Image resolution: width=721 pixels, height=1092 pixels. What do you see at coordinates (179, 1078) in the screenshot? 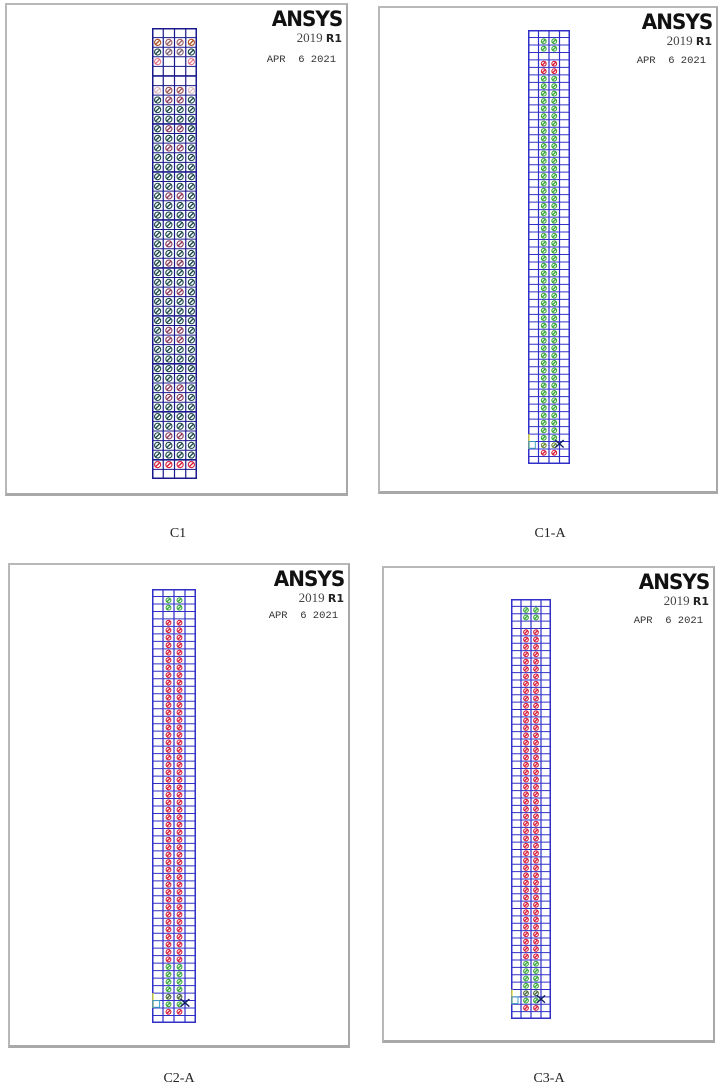
I see `caption-c2-a: C2-A` at bounding box center [179, 1078].